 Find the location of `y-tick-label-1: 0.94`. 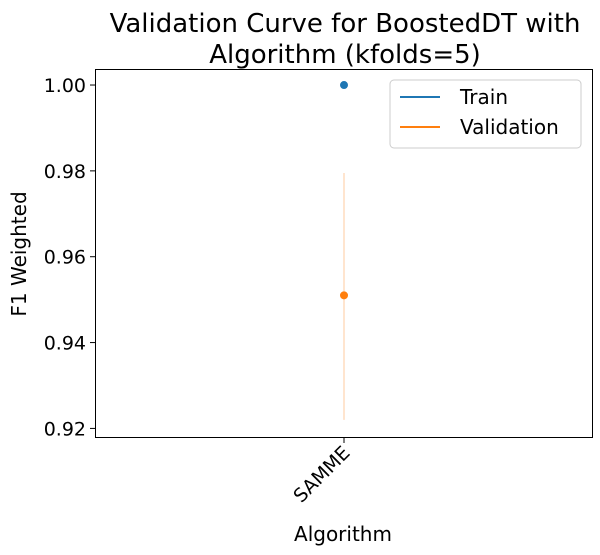

y-tick-label-1: 0.94 is located at coordinates (65, 344).